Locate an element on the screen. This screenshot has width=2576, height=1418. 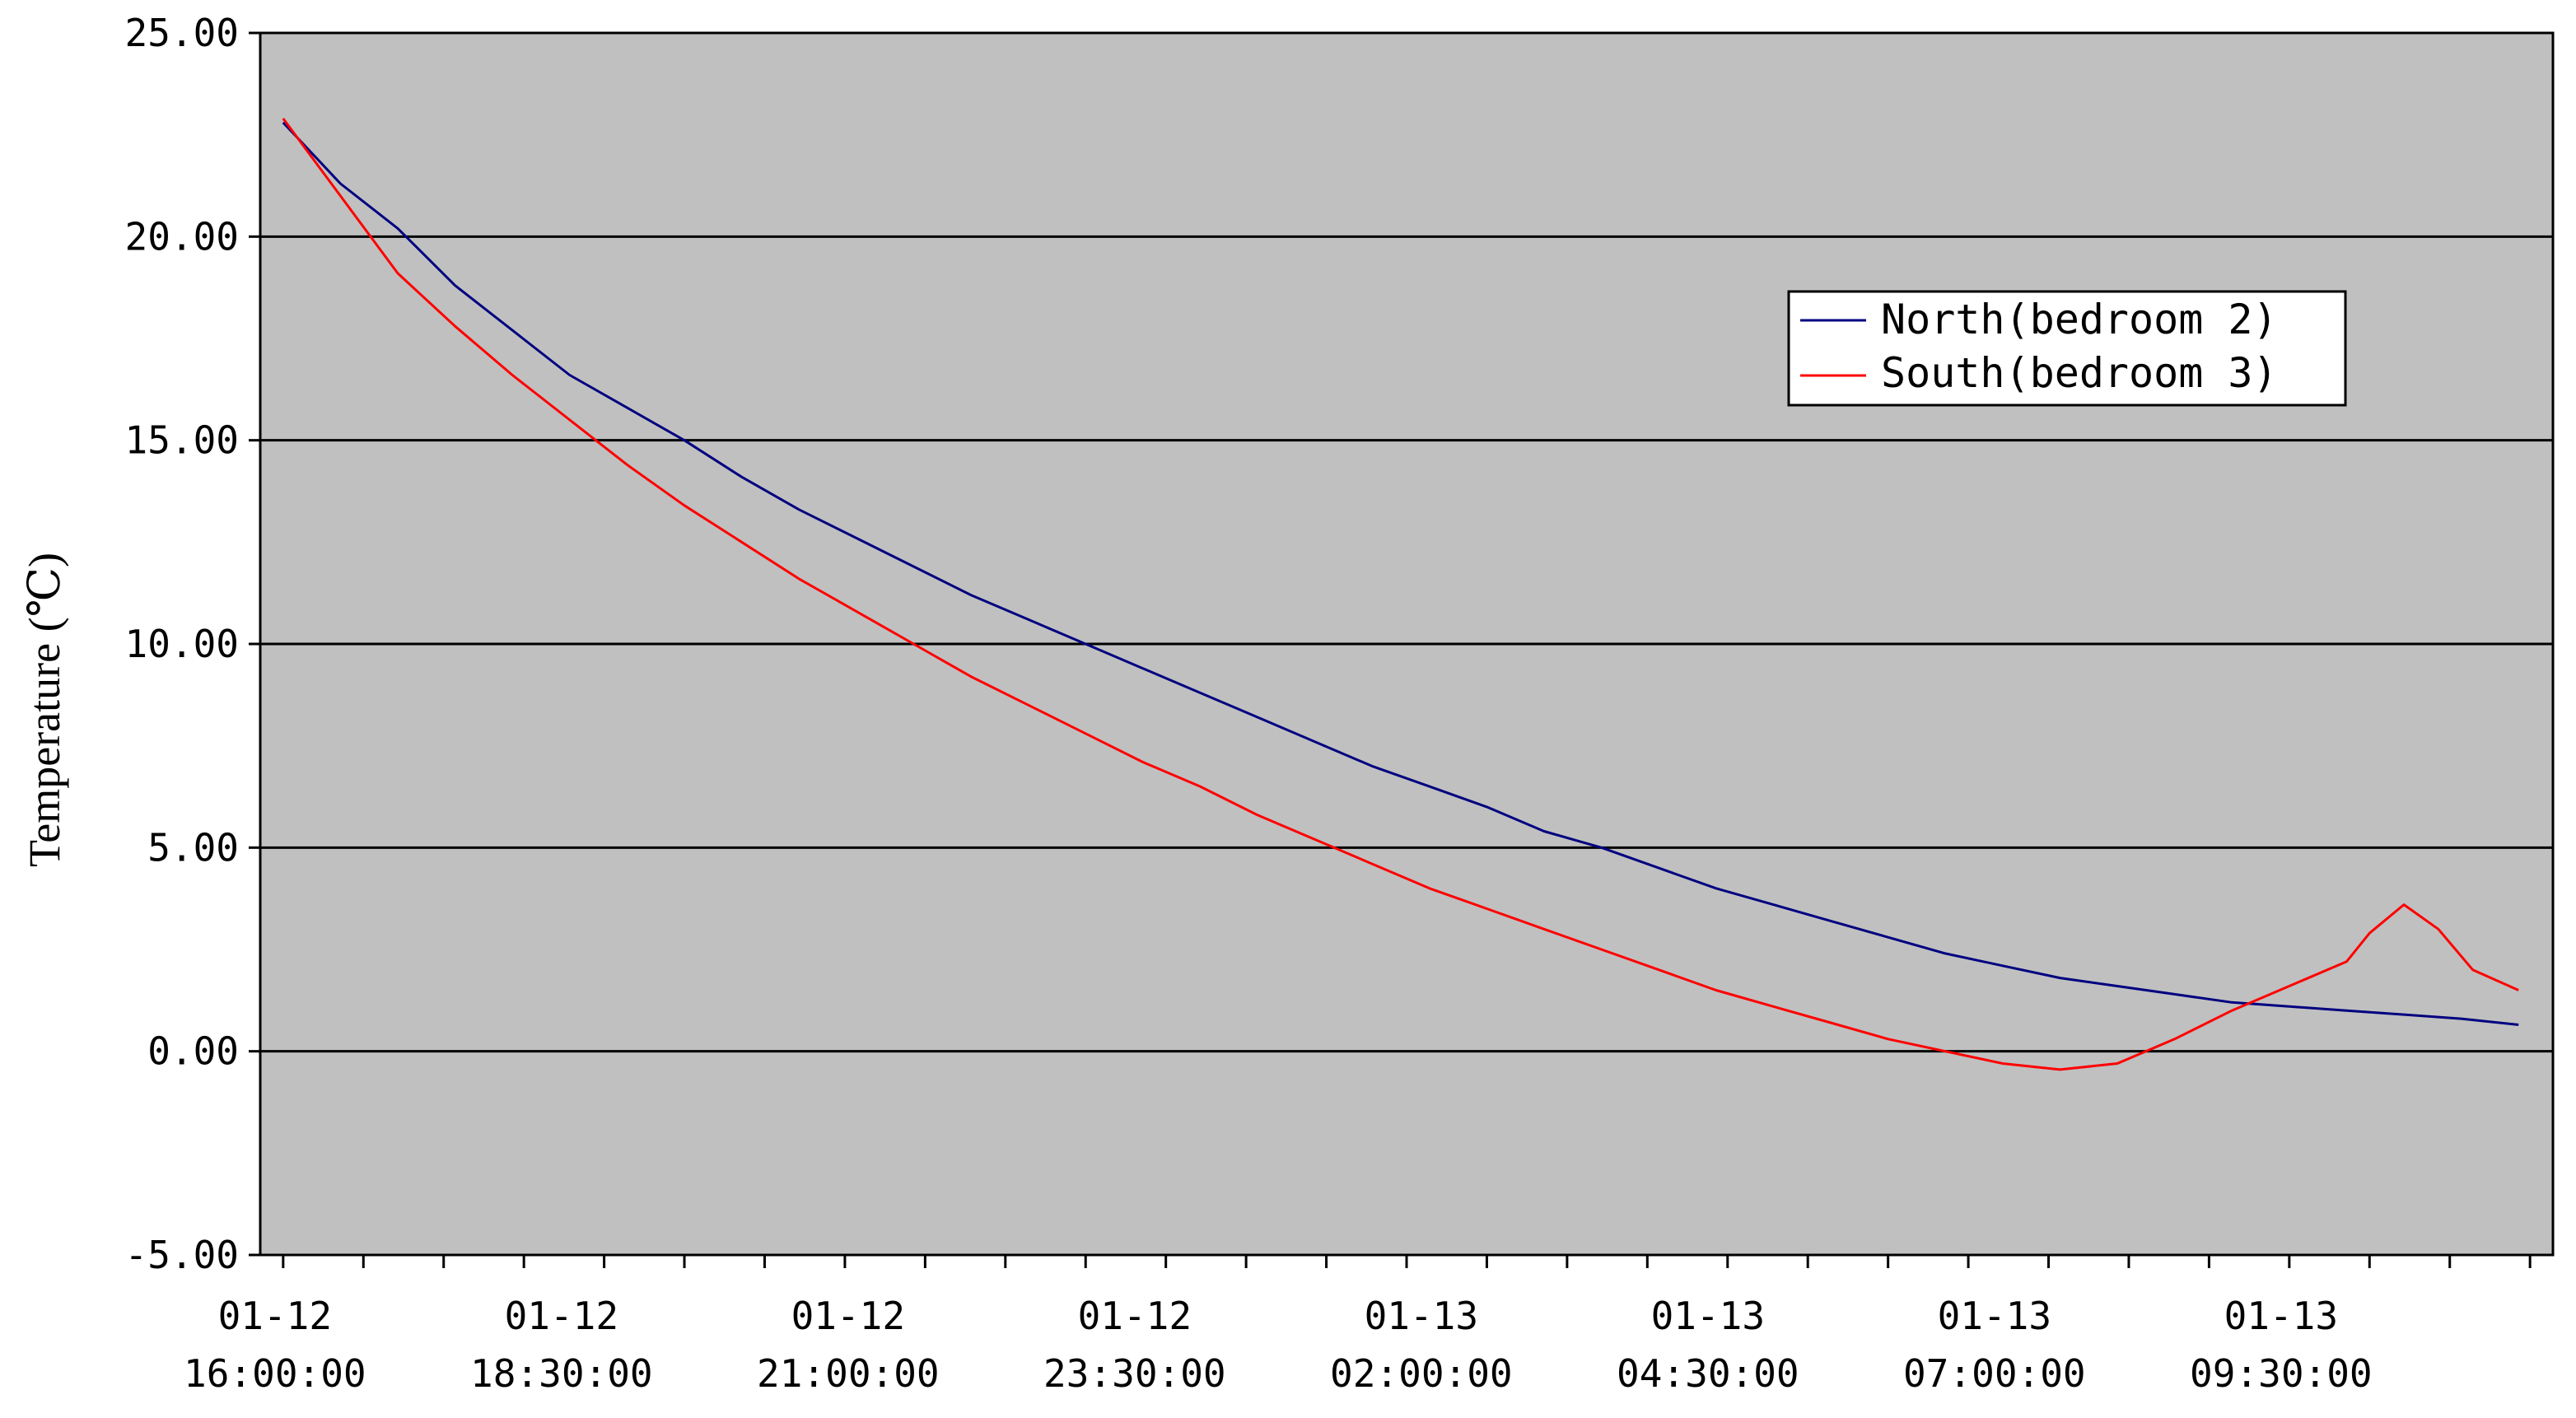
legend-box is located at coordinates (2067, 349).